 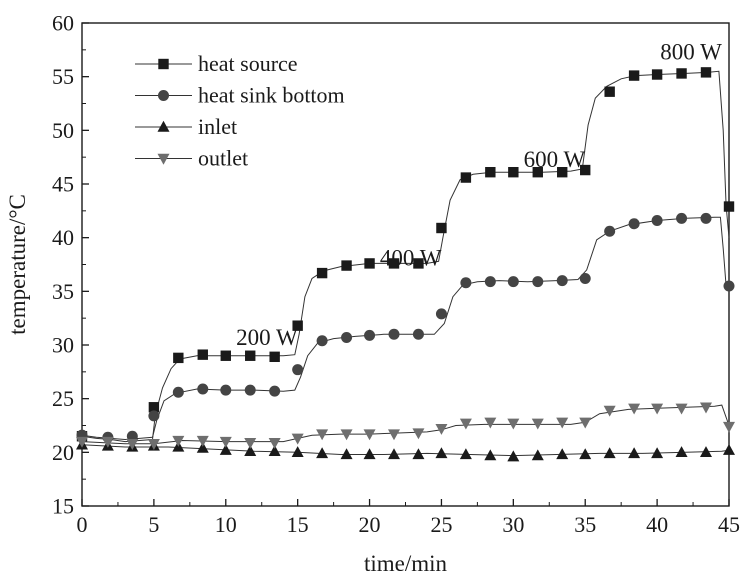 I want to click on y-tick-label: 15, so click(x=63, y=506).